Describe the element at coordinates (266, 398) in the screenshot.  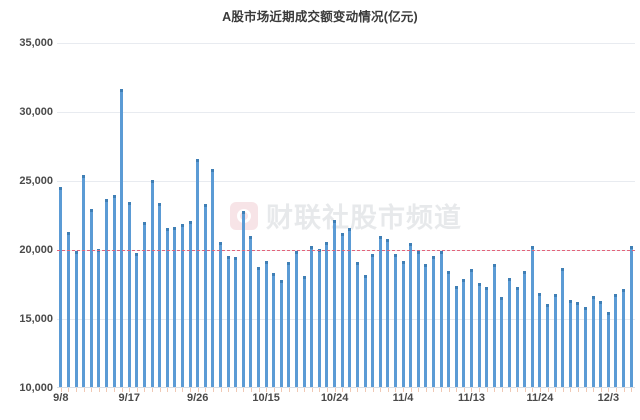
I see `x-tick-label: 10/15` at that location.